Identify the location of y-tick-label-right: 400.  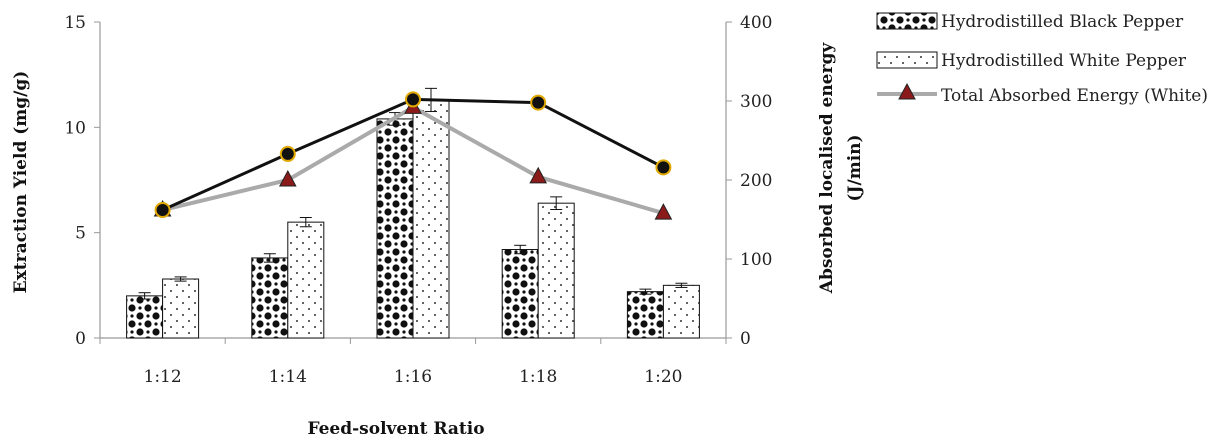
(756, 23).